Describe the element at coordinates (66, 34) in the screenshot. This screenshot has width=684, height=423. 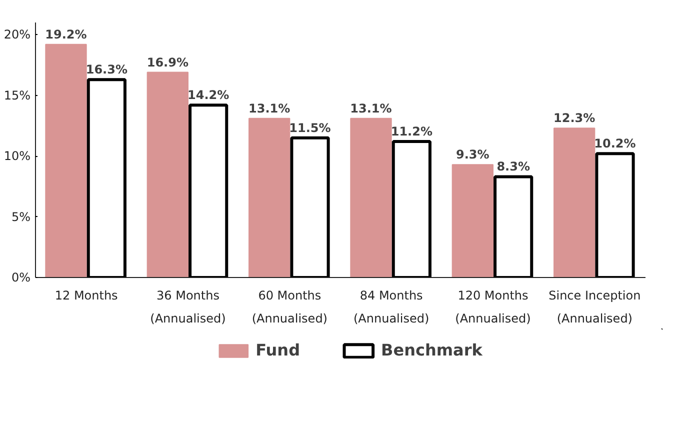
I see `data-label: 19.2%` at that location.